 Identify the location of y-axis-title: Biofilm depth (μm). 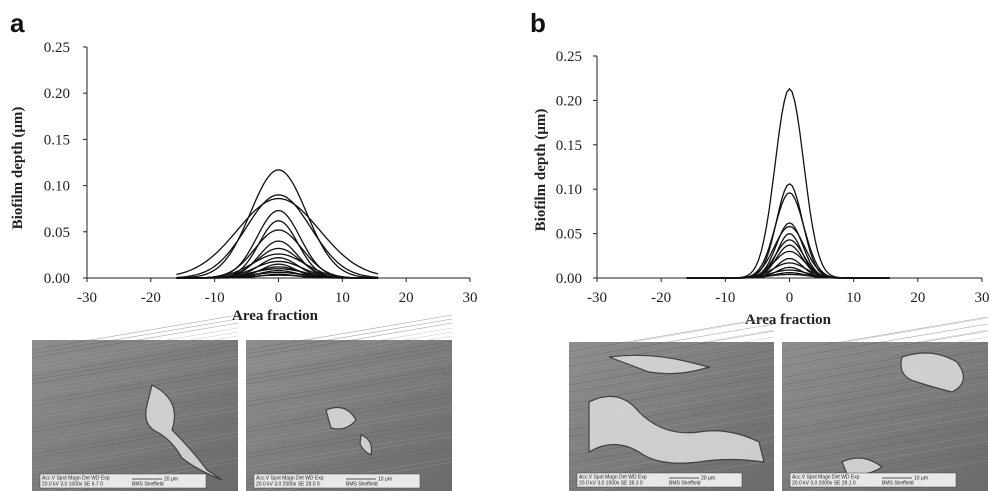
(18, 168).